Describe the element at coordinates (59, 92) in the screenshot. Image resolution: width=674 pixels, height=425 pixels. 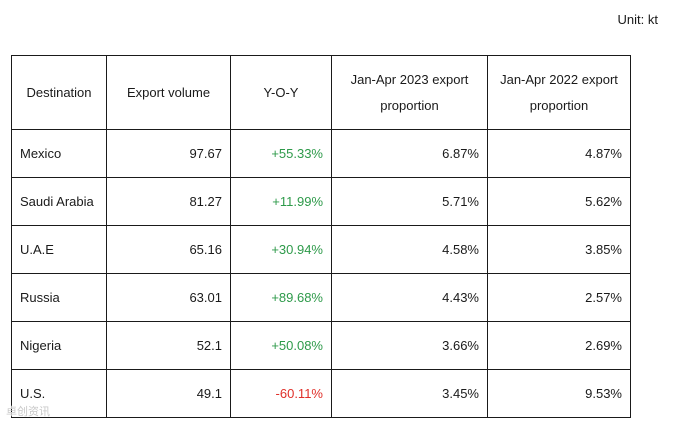
I see `header-destination: Destination` at that location.